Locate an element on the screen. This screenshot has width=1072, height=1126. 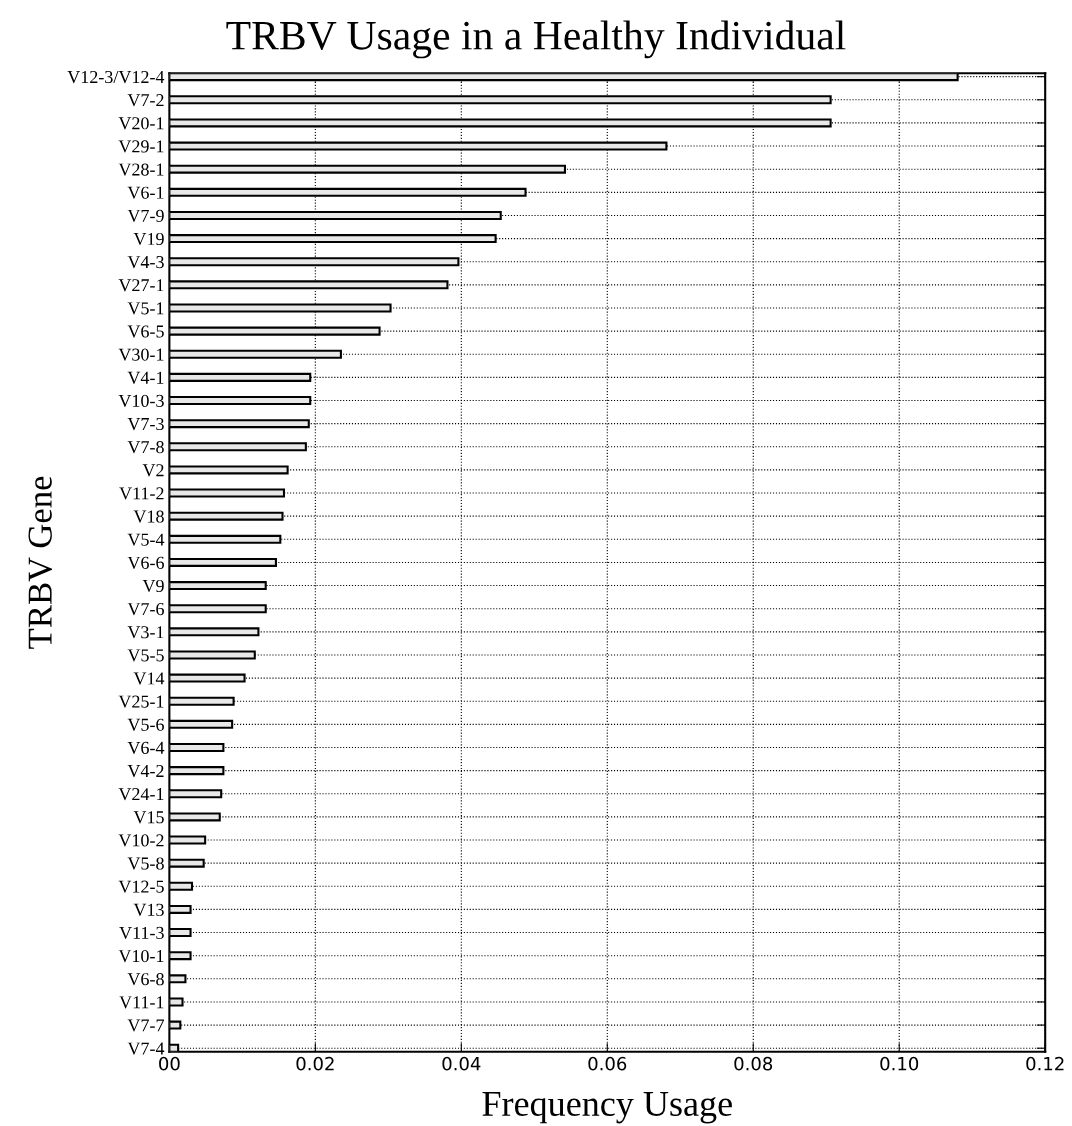
x-tick-label: 0.10 is located at coordinates (899, 1063).